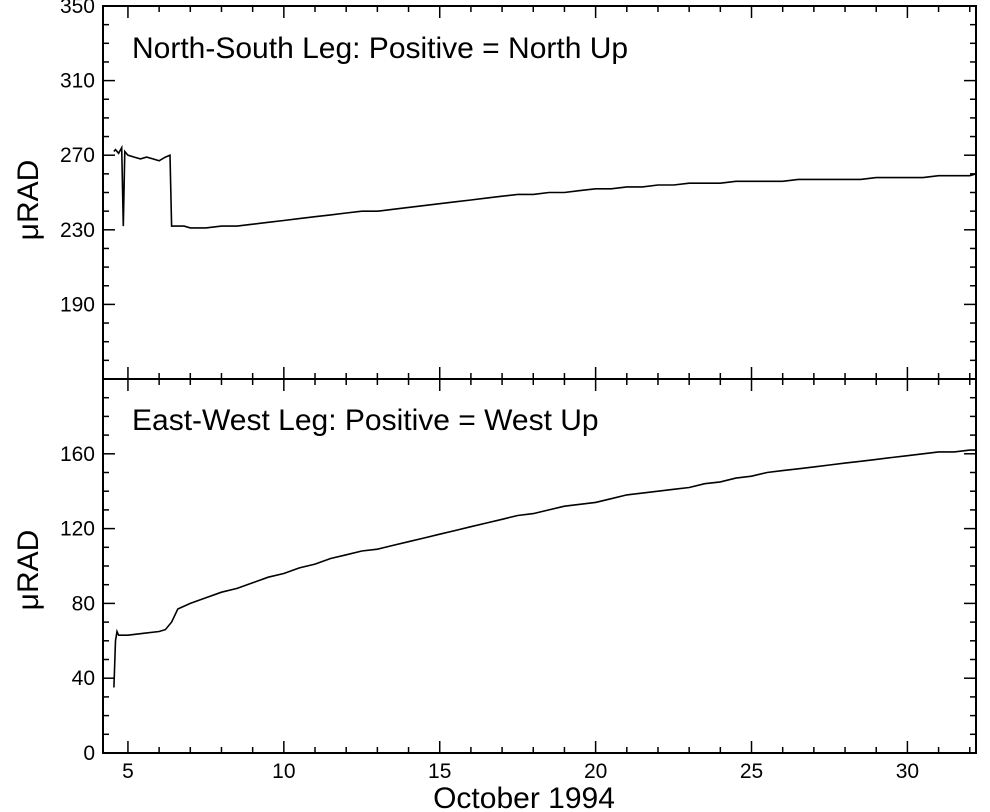  What do you see at coordinates (83, 678) in the screenshot?
I see `ytick-label: 40` at bounding box center [83, 678].